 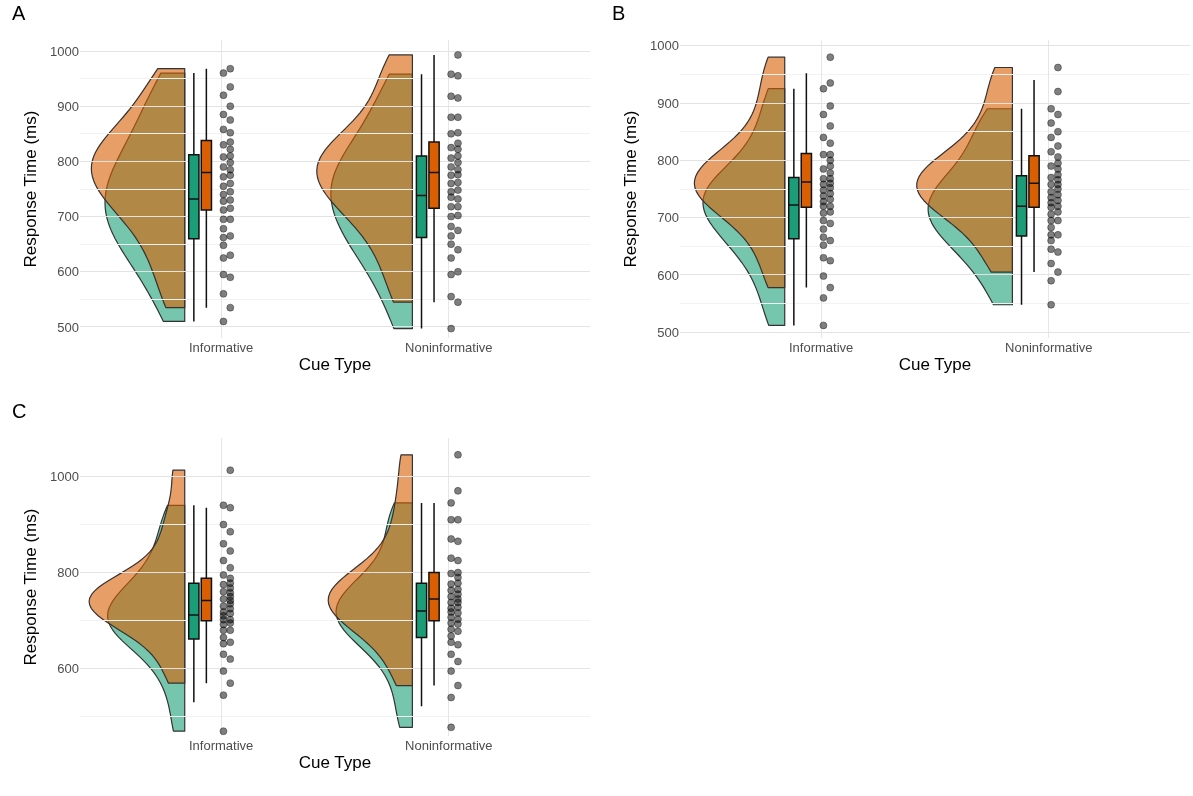 What do you see at coordinates (19, 410) in the screenshot?
I see `chart-title: C` at bounding box center [19, 410].